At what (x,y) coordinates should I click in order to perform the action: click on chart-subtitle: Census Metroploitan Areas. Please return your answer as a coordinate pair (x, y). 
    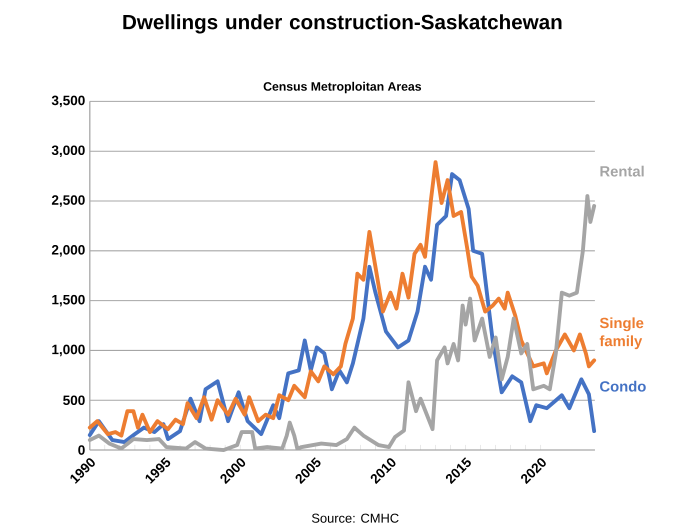
    Looking at the image, I should click on (343, 88).